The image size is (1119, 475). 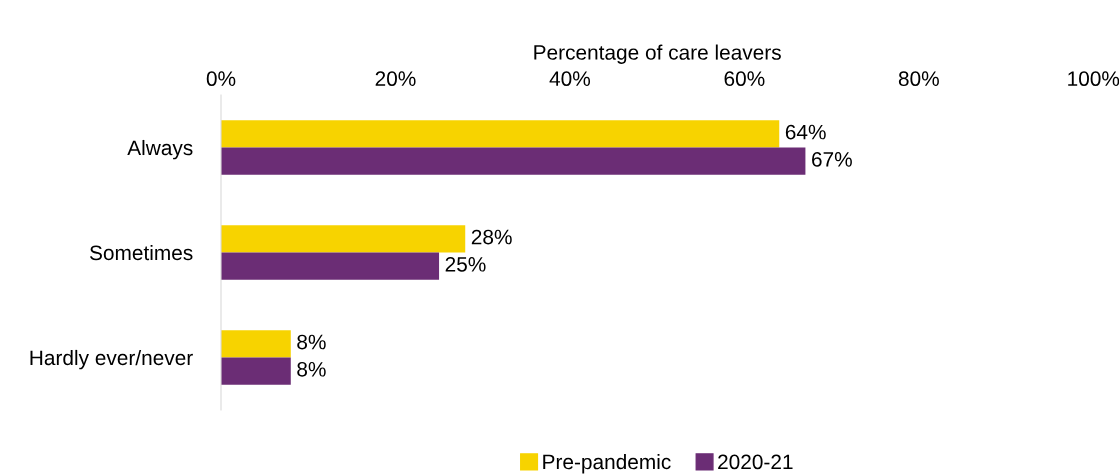 I want to click on x-tick-label: 20%, so click(x=395, y=79).